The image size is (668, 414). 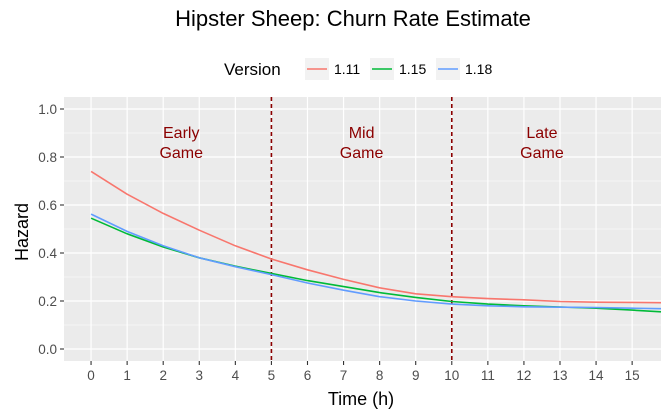 I want to click on x-tick-label: 8, so click(x=380, y=375).